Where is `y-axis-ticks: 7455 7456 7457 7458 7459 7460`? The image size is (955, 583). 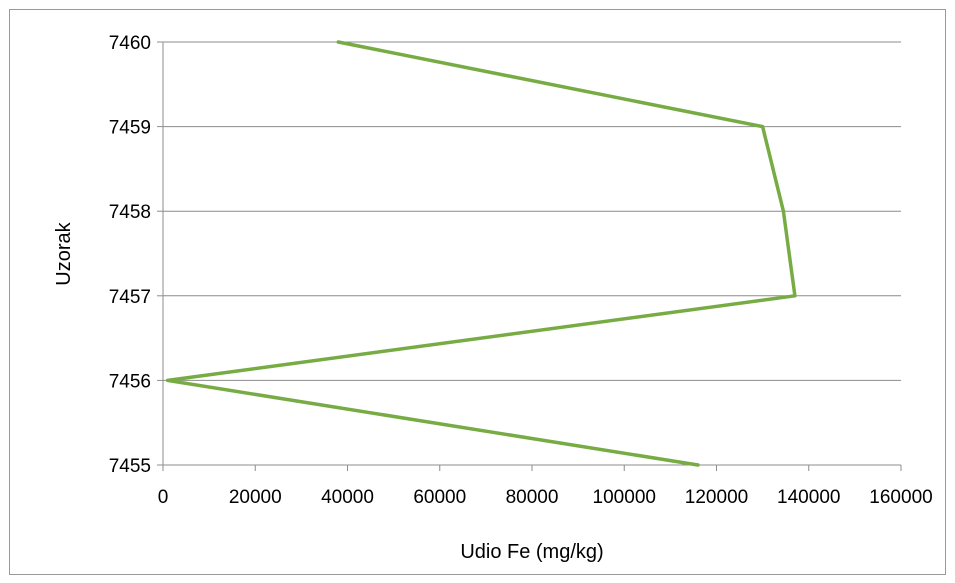
y-axis-ticks: 7455 7456 7457 7458 7459 7460 is located at coordinates (130, 255).